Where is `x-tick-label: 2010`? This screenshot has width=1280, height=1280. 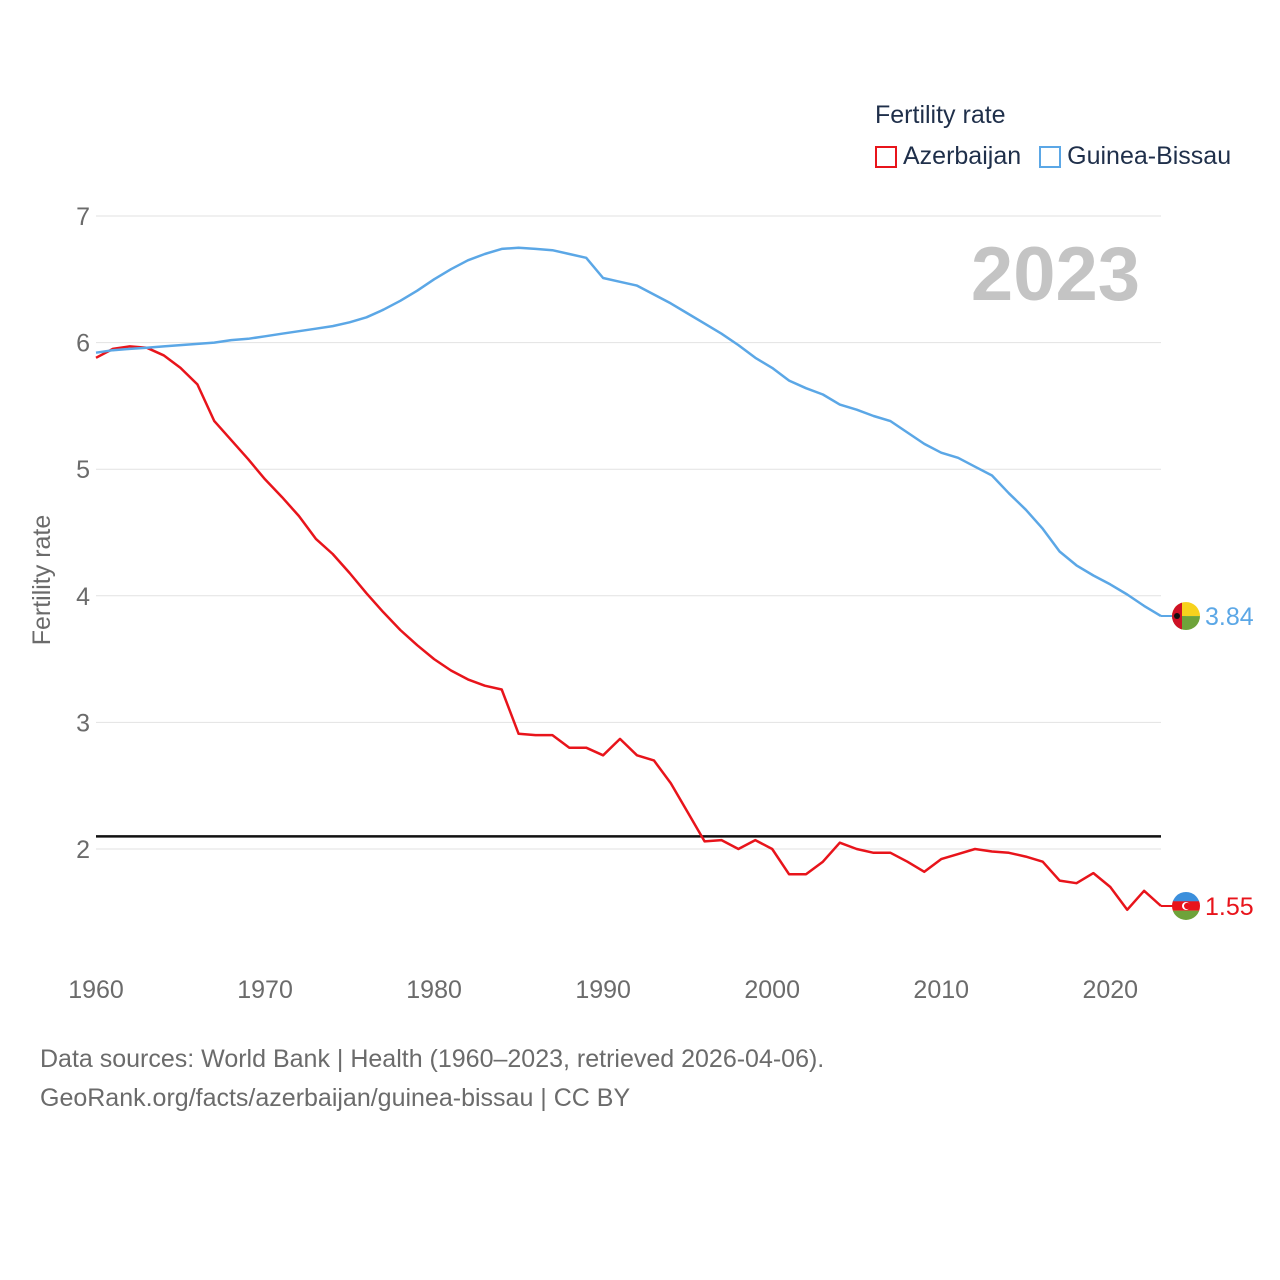
x-tick-label: 2010 is located at coordinates (941, 990).